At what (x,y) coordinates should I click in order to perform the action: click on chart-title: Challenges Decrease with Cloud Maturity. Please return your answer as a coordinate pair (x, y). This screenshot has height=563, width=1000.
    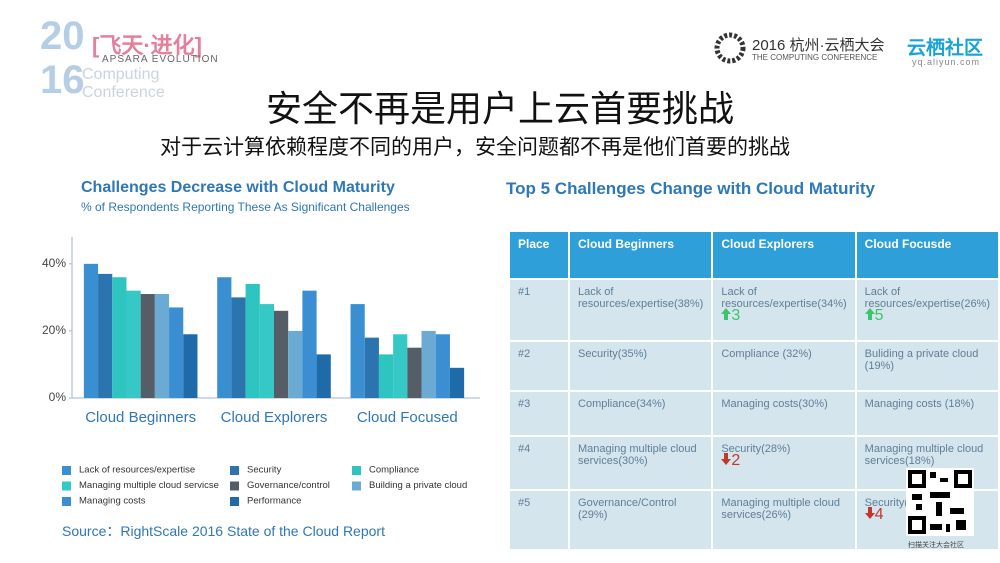
    Looking at the image, I should click on (238, 187).